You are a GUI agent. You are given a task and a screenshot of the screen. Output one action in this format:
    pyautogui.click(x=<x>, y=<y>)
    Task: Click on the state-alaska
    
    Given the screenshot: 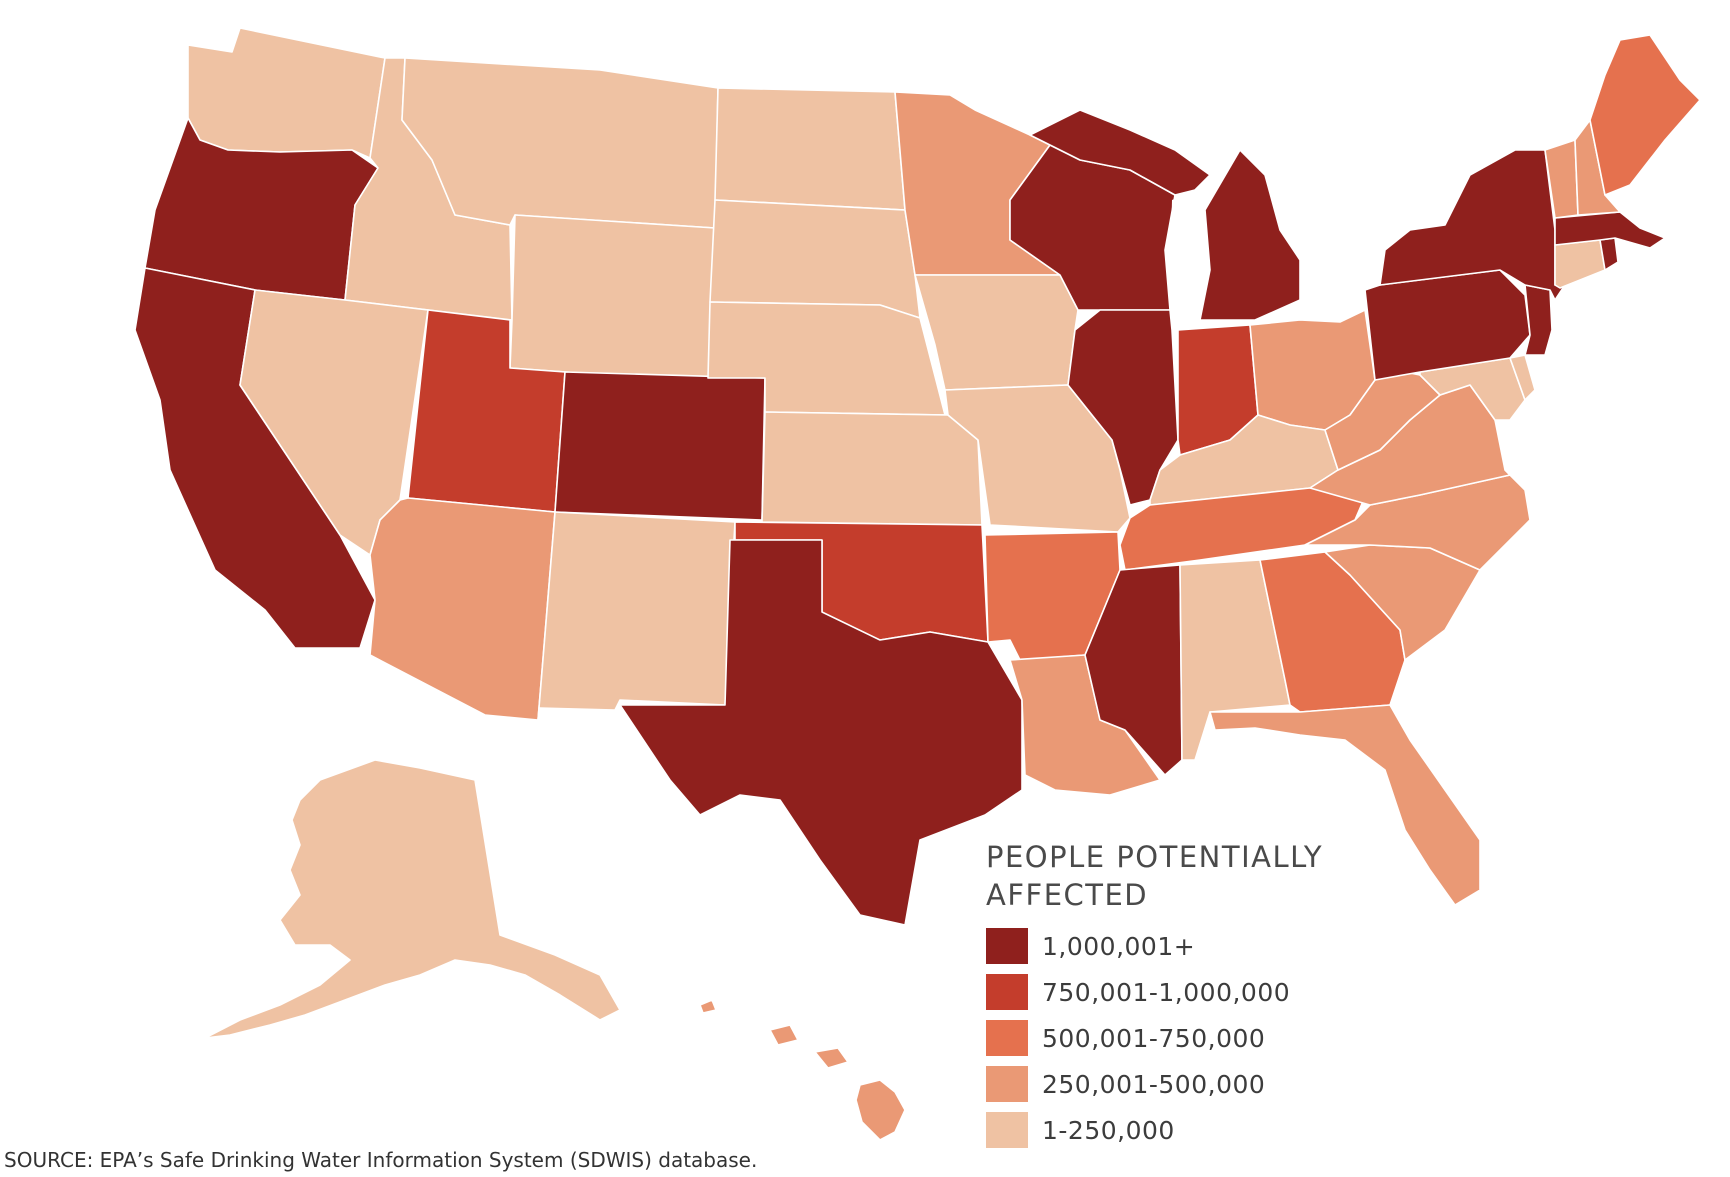 What is the action you would take?
    pyautogui.click(x=412, y=899)
    